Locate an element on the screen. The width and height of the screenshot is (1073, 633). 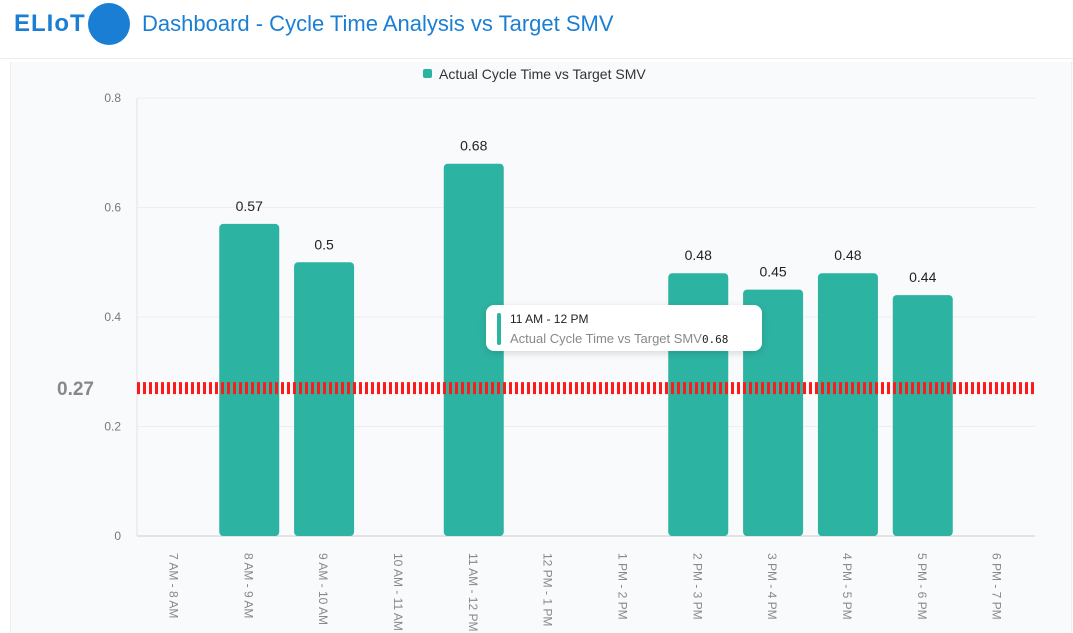
tooltip-title: 11 AM - 12 PM is located at coordinates (549, 319).